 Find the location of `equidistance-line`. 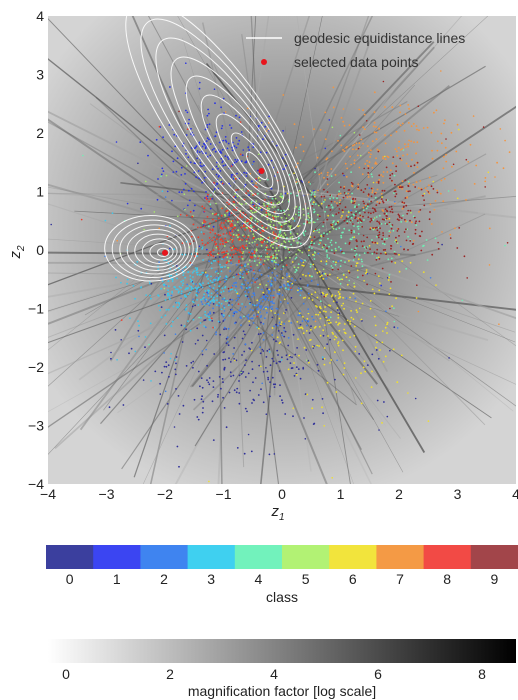

equidistance-line is located at coordinates (256, 166).